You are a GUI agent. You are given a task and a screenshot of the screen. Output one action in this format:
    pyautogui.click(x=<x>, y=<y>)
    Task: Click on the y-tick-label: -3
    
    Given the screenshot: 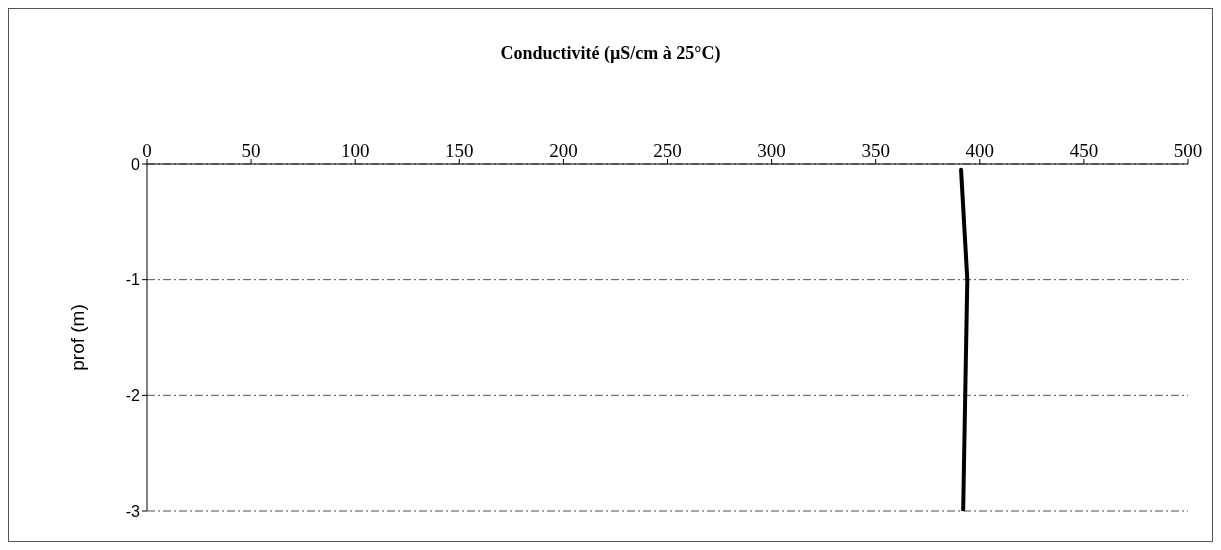 What is the action you would take?
    pyautogui.click(x=133, y=511)
    